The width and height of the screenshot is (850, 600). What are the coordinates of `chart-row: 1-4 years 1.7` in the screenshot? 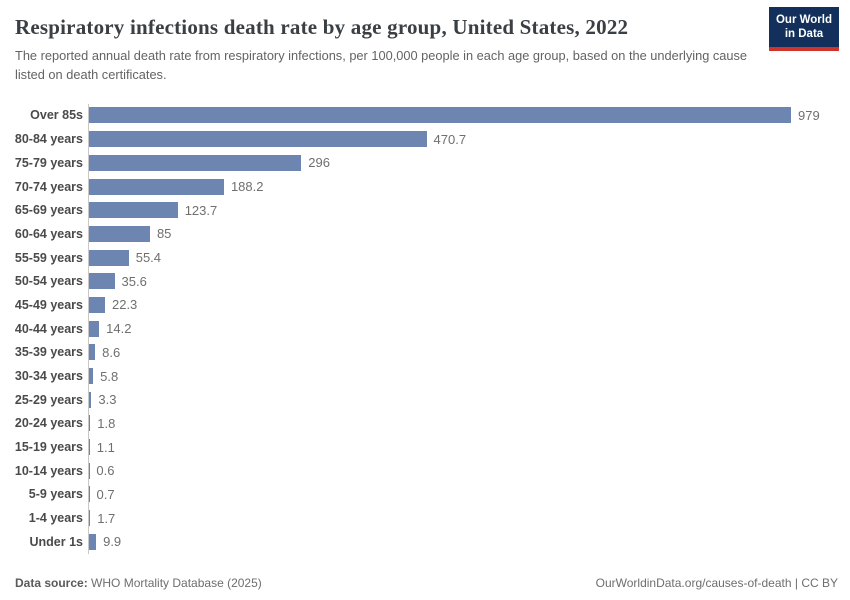 It's located at (425, 518).